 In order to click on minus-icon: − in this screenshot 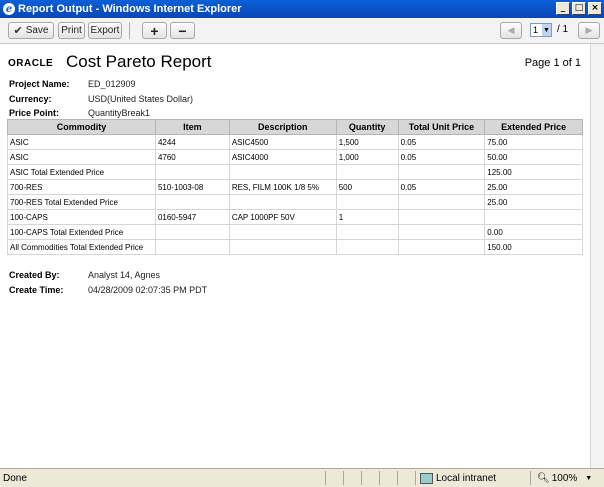, I will do `click(182, 30)`.